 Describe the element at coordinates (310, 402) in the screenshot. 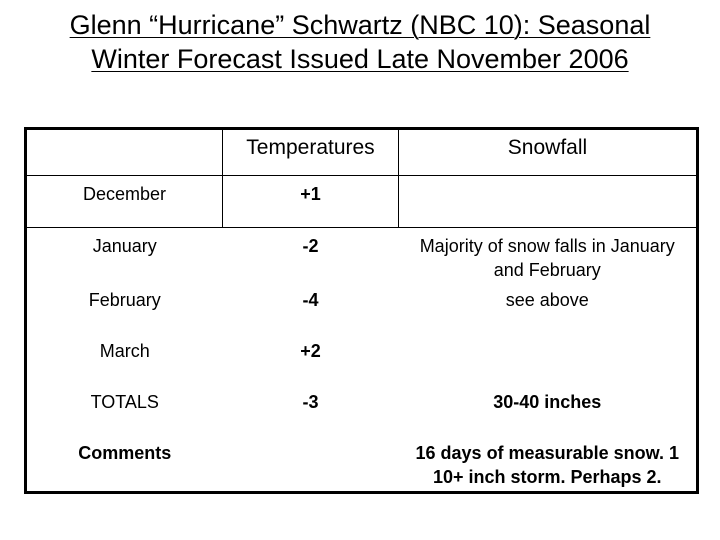

I see `temperature-cell: -3` at that location.